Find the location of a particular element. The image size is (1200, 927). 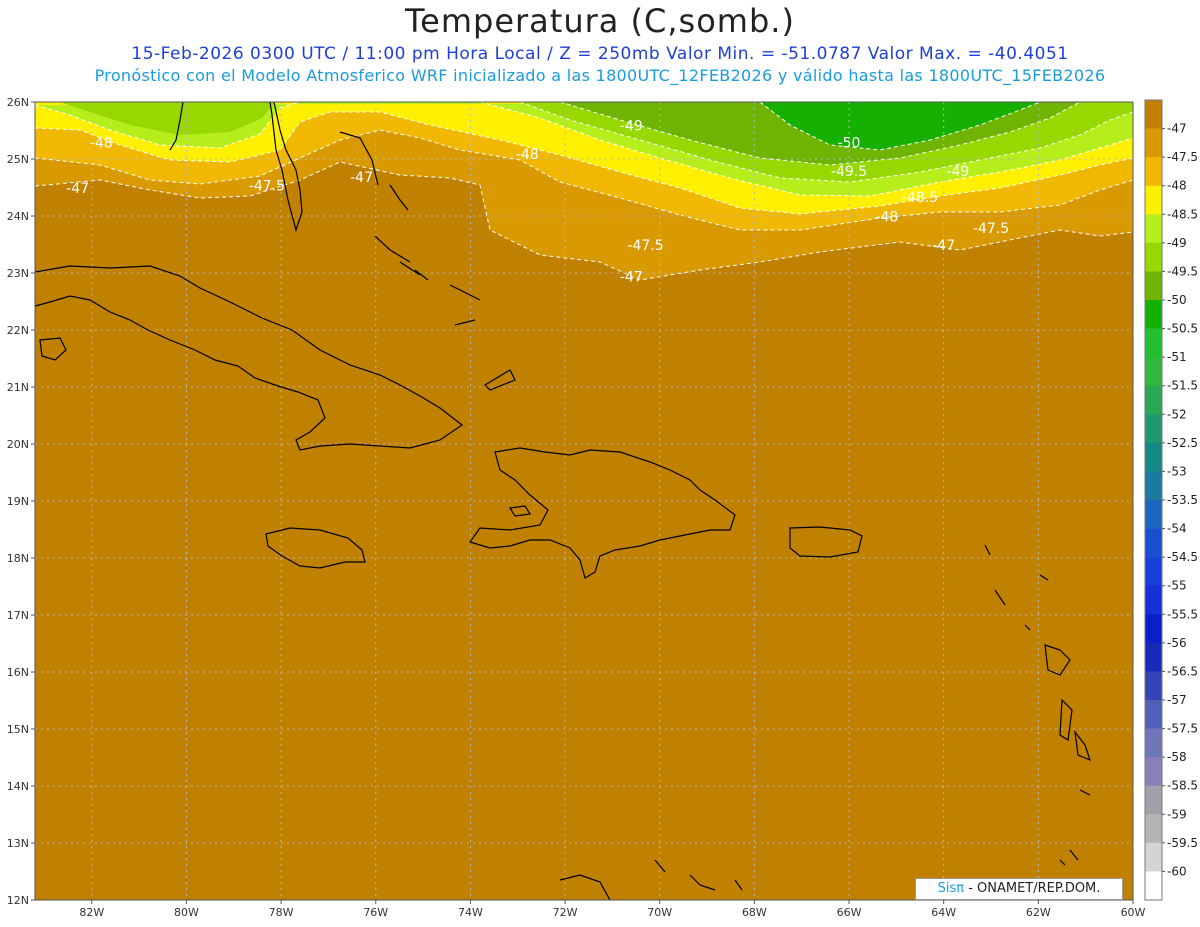

page-title: Temperatura (C,somb.) is located at coordinates (600, 21).